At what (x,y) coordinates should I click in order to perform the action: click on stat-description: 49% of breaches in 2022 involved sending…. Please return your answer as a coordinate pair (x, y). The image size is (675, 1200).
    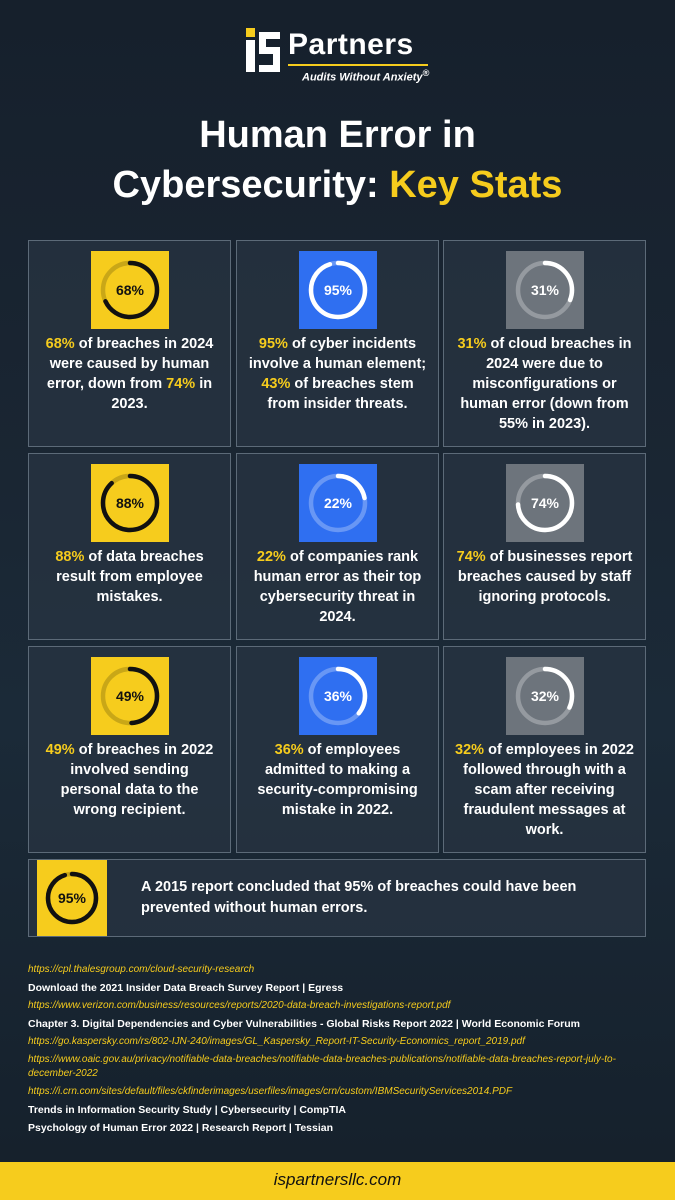
    Looking at the image, I should click on (129, 780).